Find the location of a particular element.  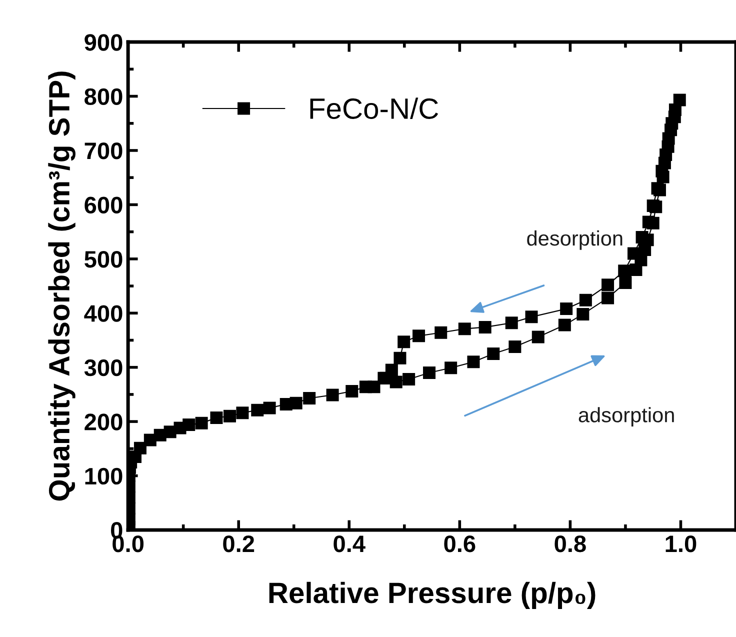

y-tick-label: 500 is located at coordinates (103, 259).